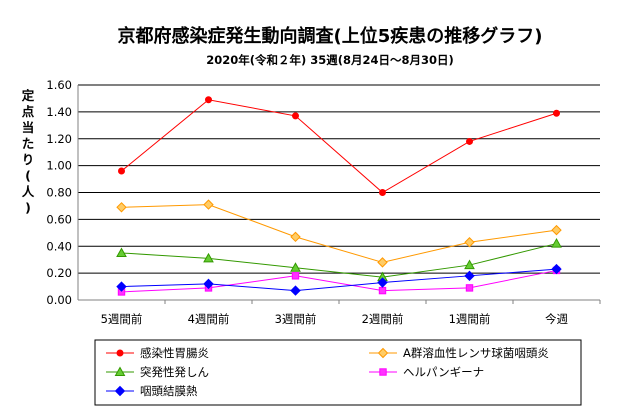  I want to click on y-axis-label: 定点当たり(人), so click(28, 151).